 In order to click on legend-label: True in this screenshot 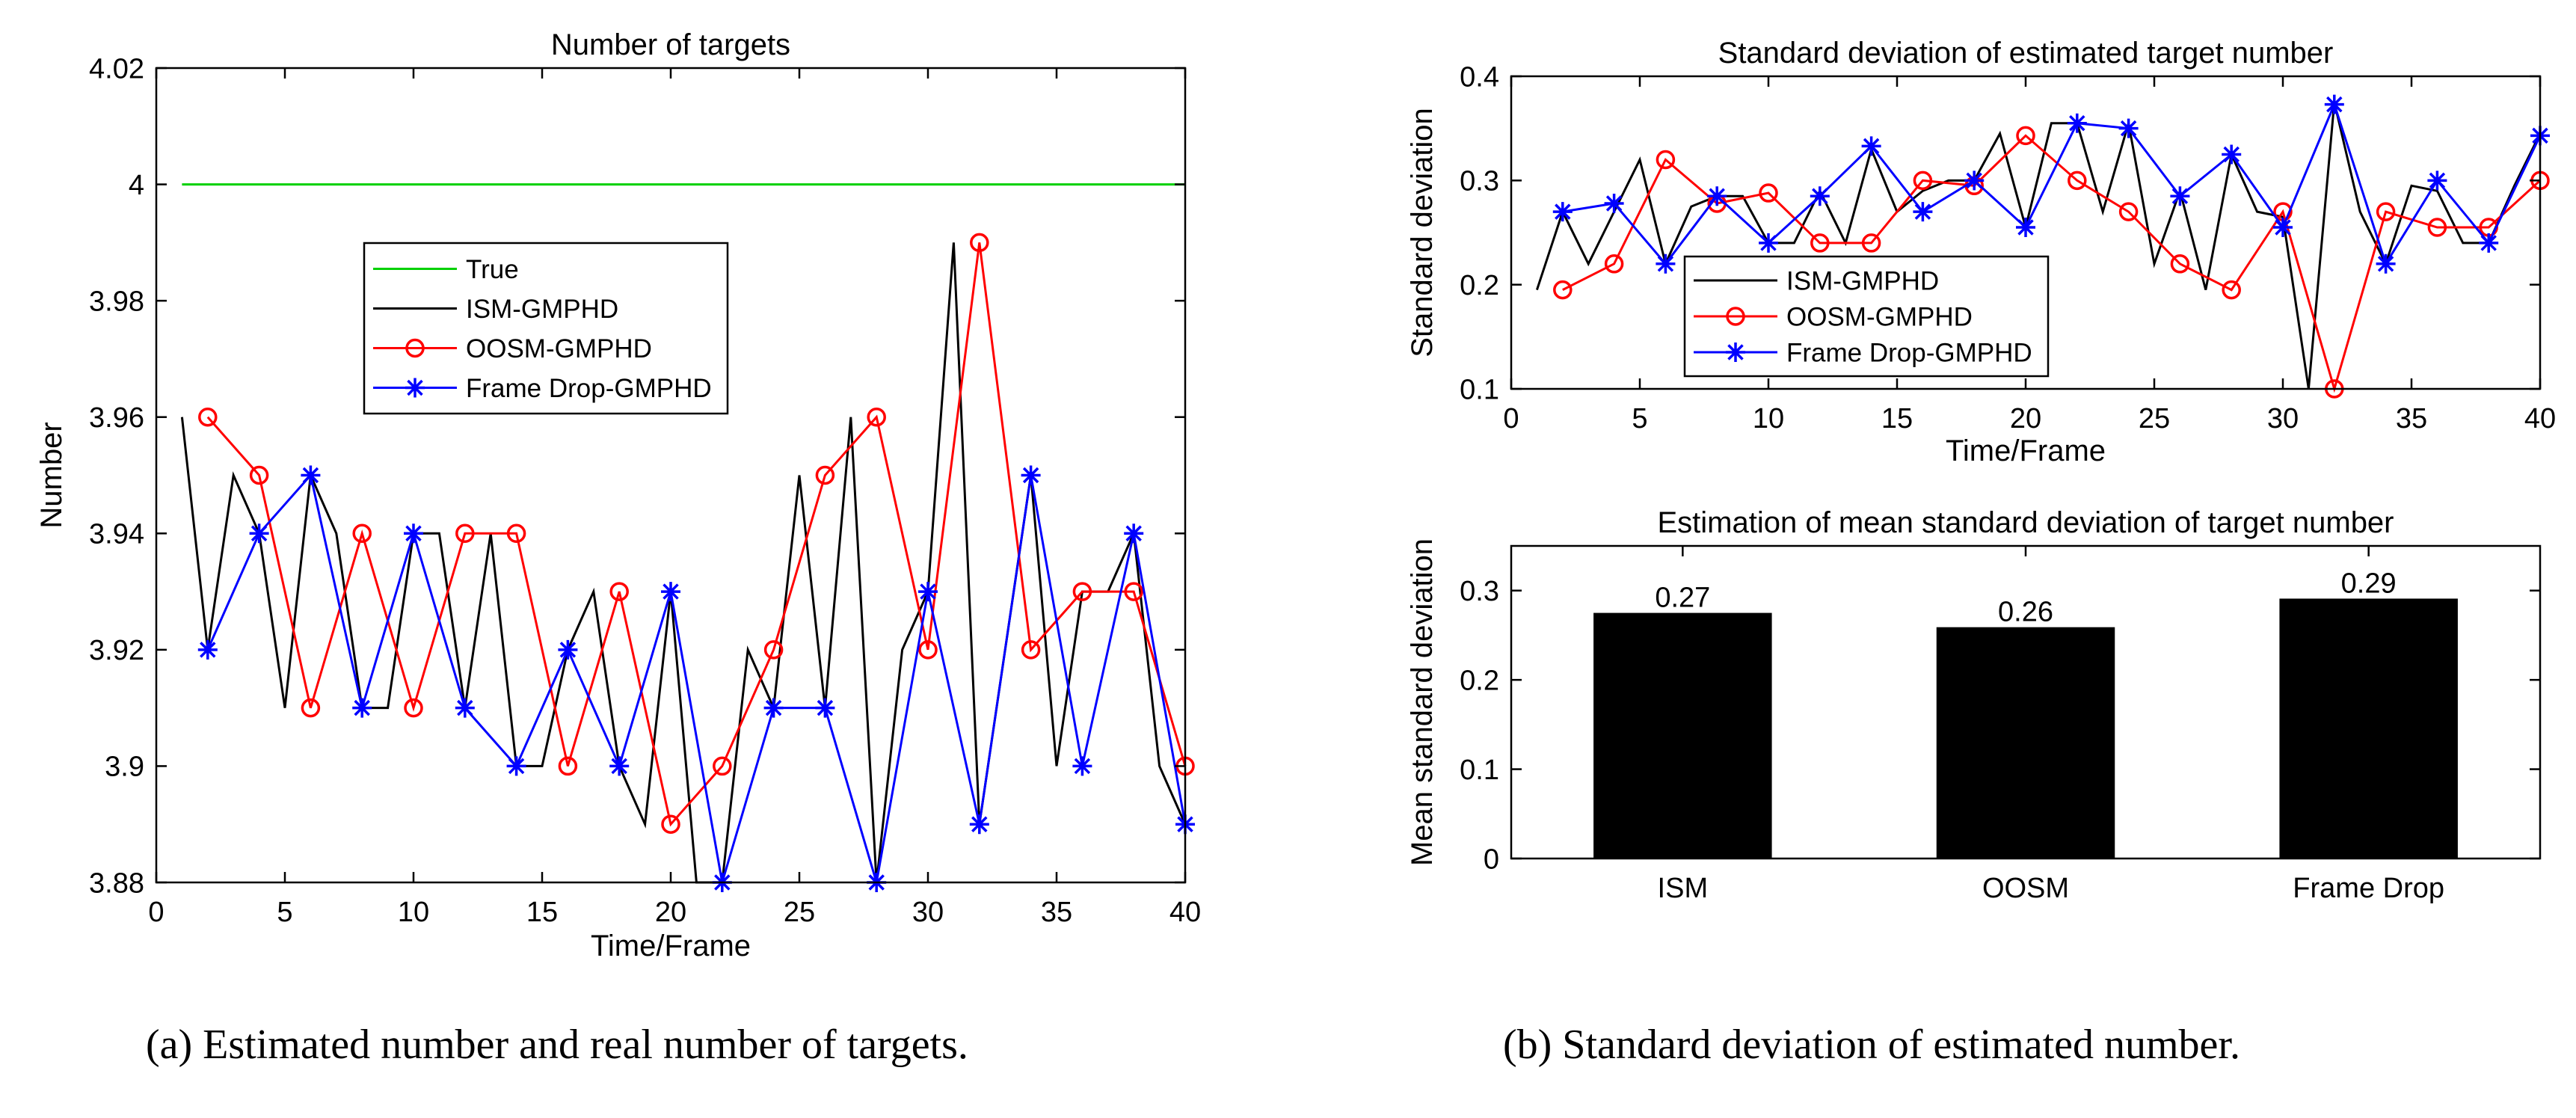, I will do `click(492, 269)`.